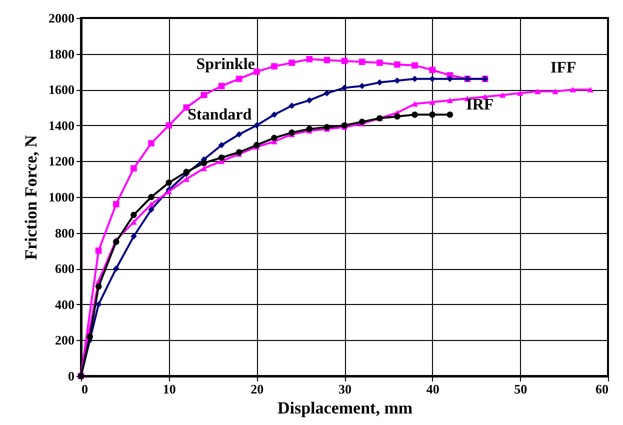 This screenshot has width=623, height=425. I want to click on series-label: IFF, so click(563, 68).